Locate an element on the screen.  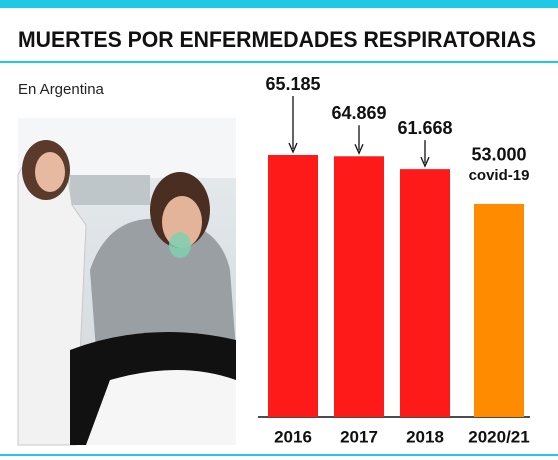
value-label: 53.000 is located at coordinates (498, 155).